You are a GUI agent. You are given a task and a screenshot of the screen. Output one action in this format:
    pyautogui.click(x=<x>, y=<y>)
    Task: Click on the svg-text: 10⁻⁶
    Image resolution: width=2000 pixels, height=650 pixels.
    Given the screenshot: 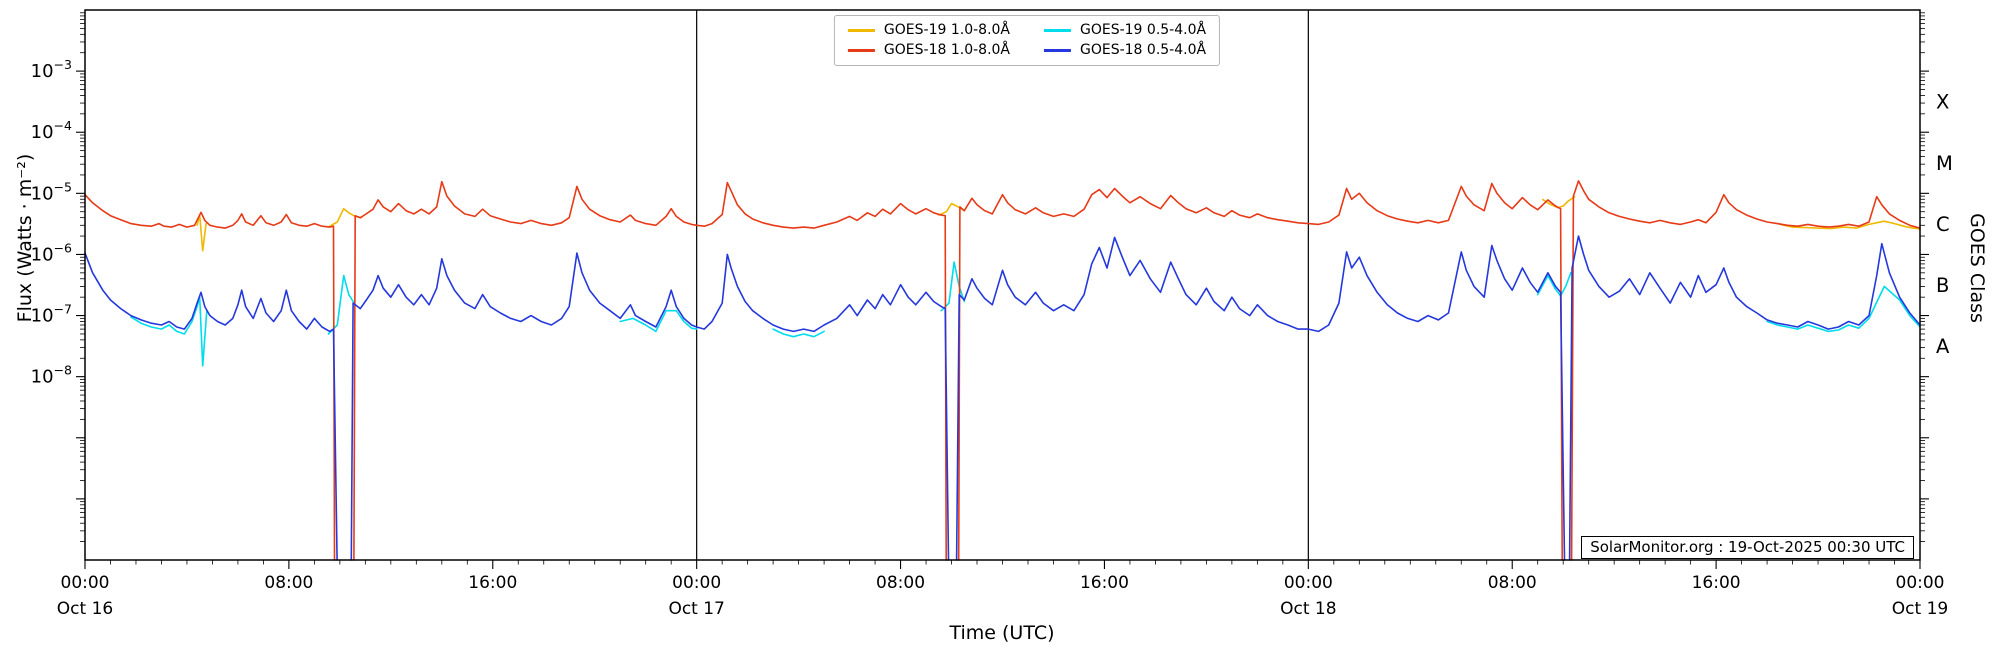 What is the action you would take?
    pyautogui.click(x=51, y=252)
    